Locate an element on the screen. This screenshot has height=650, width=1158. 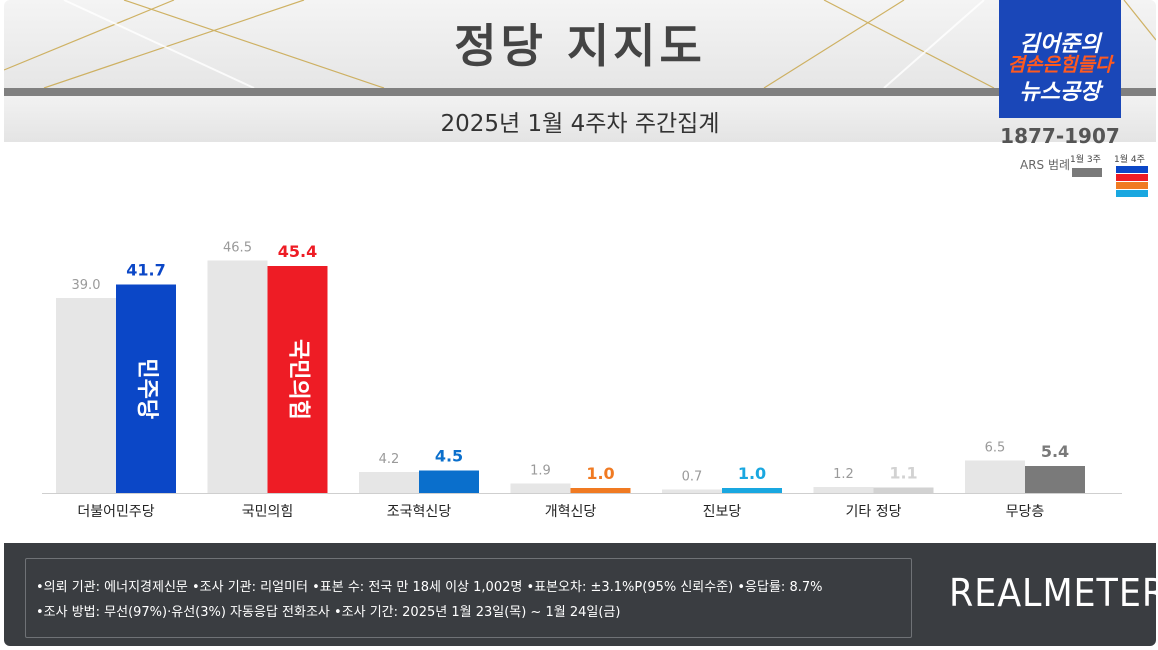
ppp-logo: 국민의힘 is located at coordinates (298, 379).